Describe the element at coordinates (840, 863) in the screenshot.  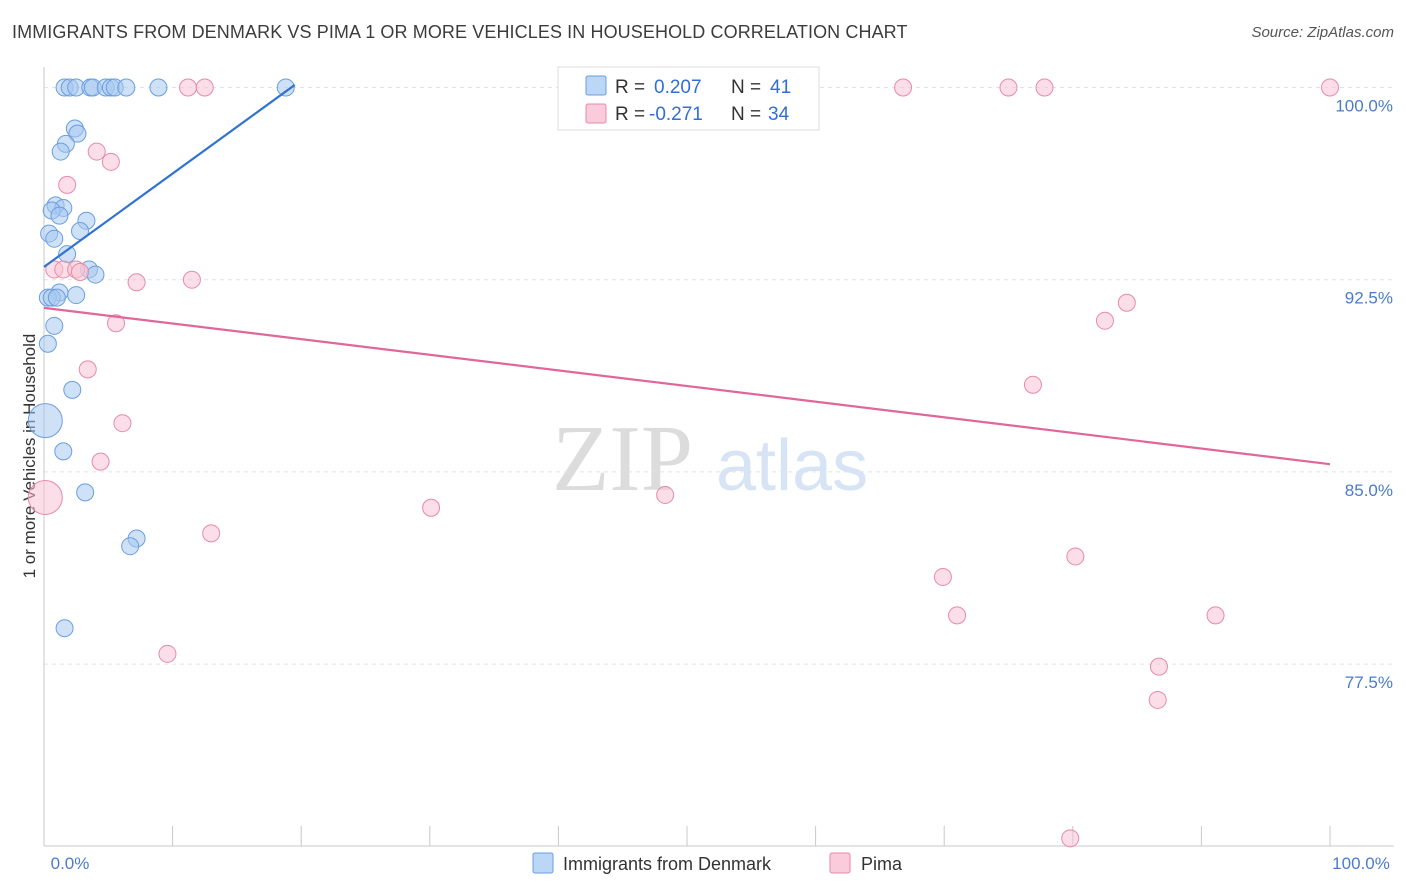
I see `bottom-legend-swatch-pima` at that location.